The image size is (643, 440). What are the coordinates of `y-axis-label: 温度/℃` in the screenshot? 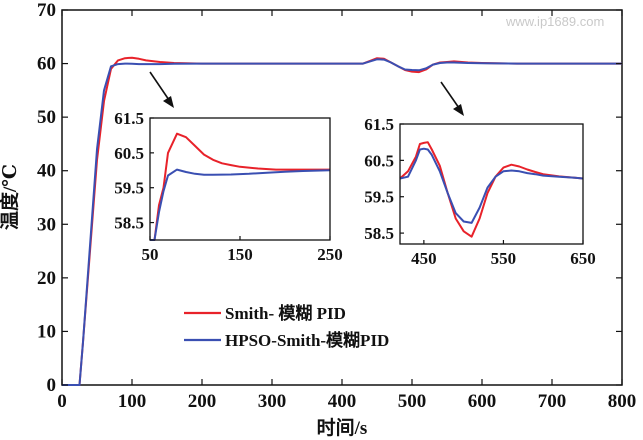 It's located at (10, 197).